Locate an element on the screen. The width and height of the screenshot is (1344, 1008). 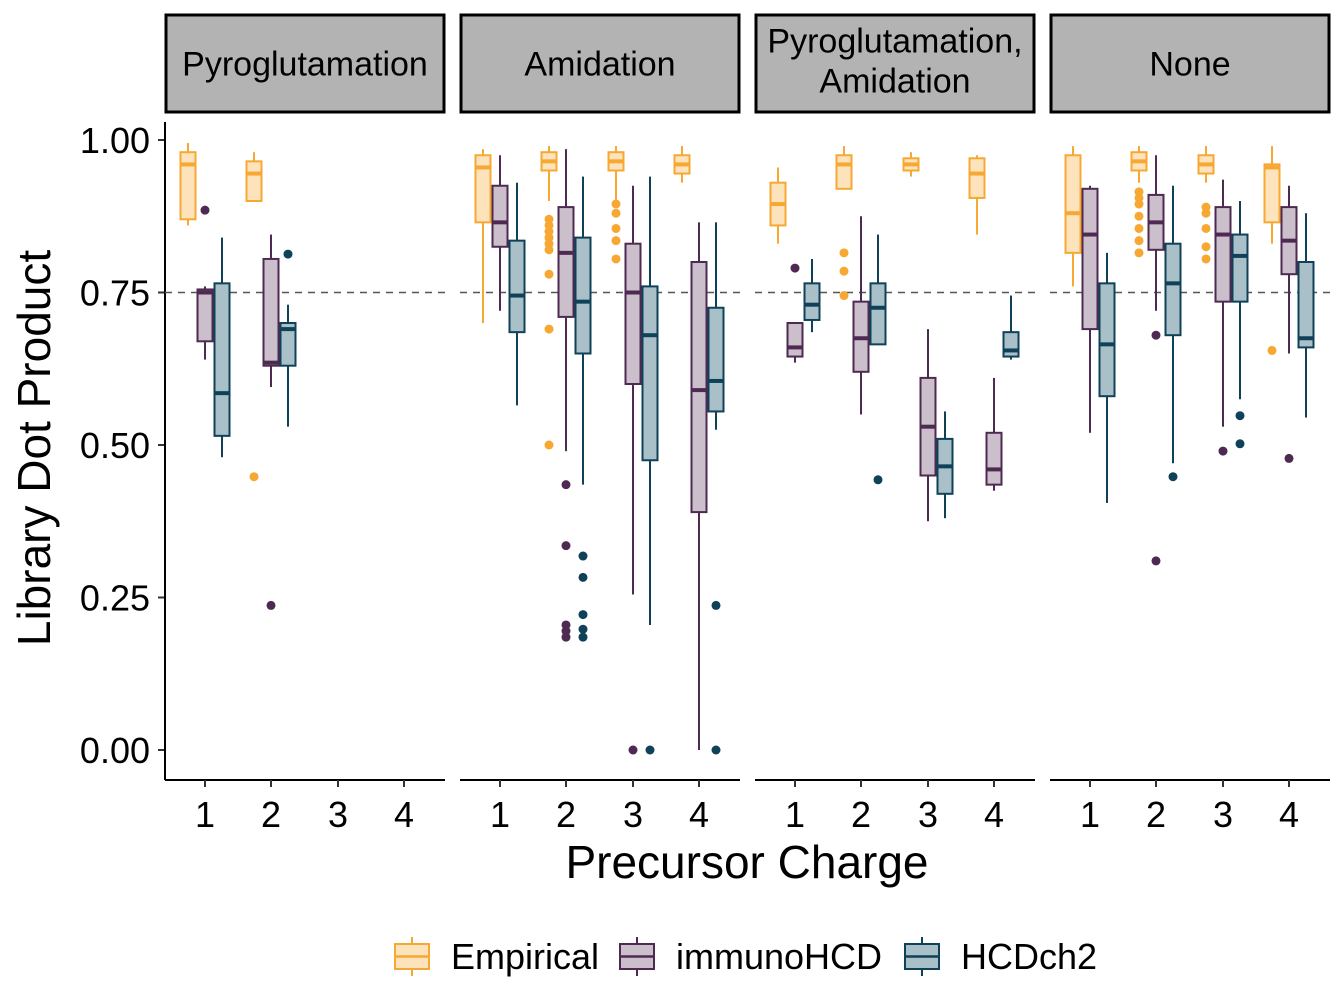
facet-strip-label: Pyroglutamation, is located at coordinates (894, 42).